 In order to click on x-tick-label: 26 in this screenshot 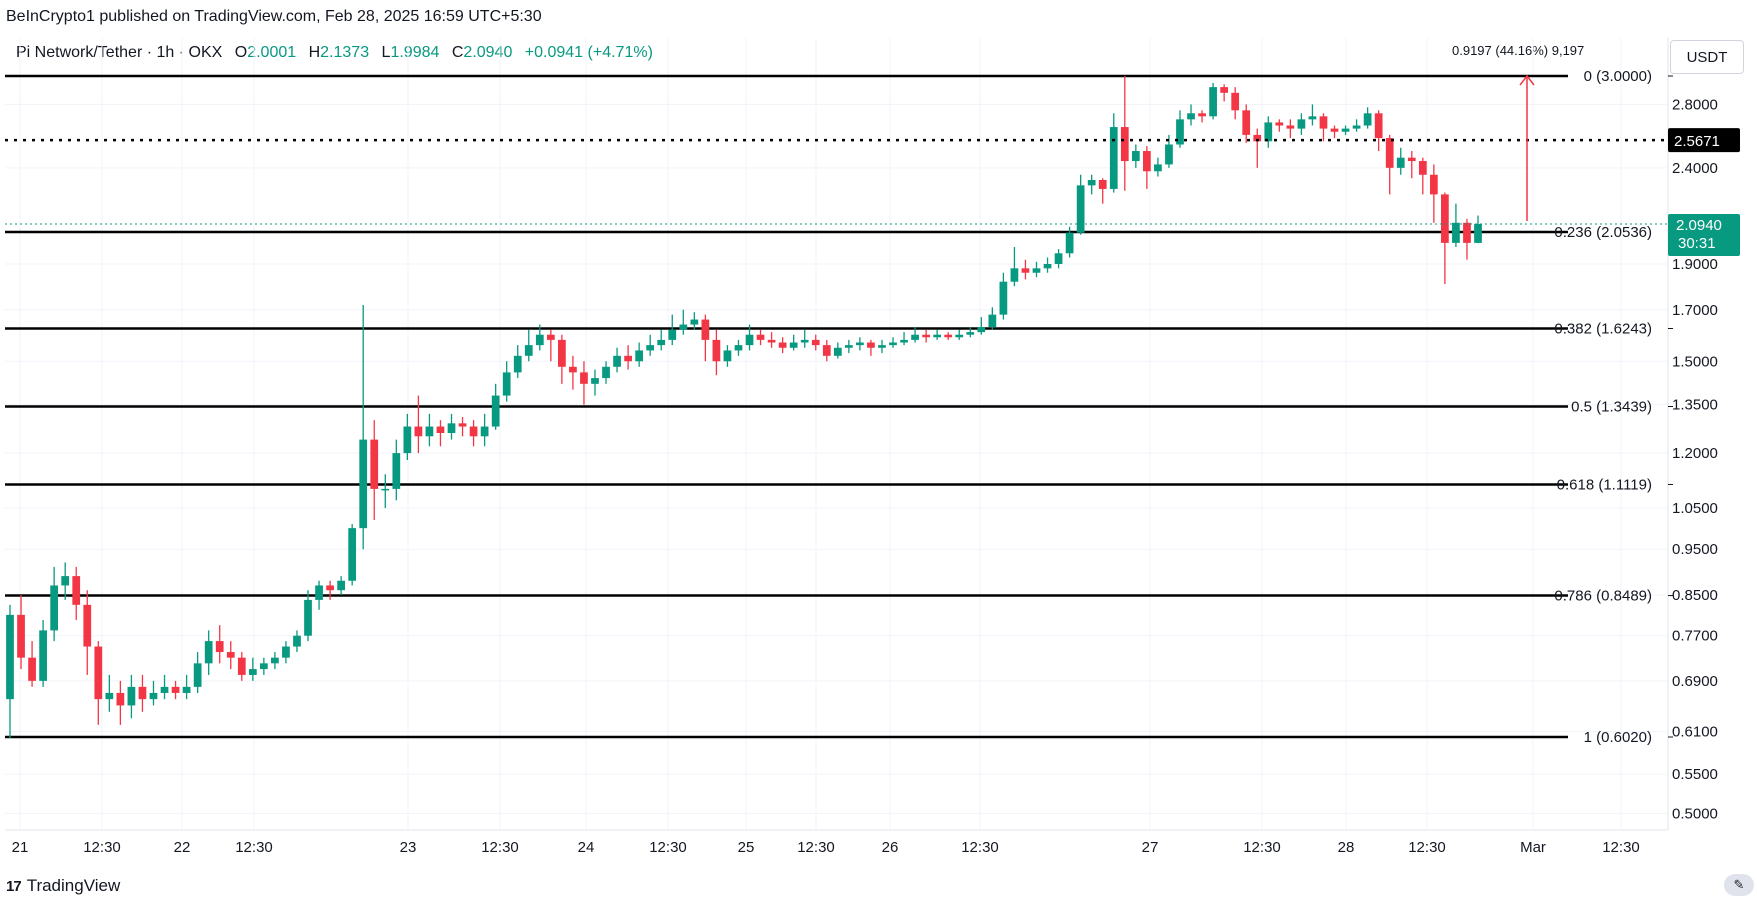, I will do `click(890, 847)`.